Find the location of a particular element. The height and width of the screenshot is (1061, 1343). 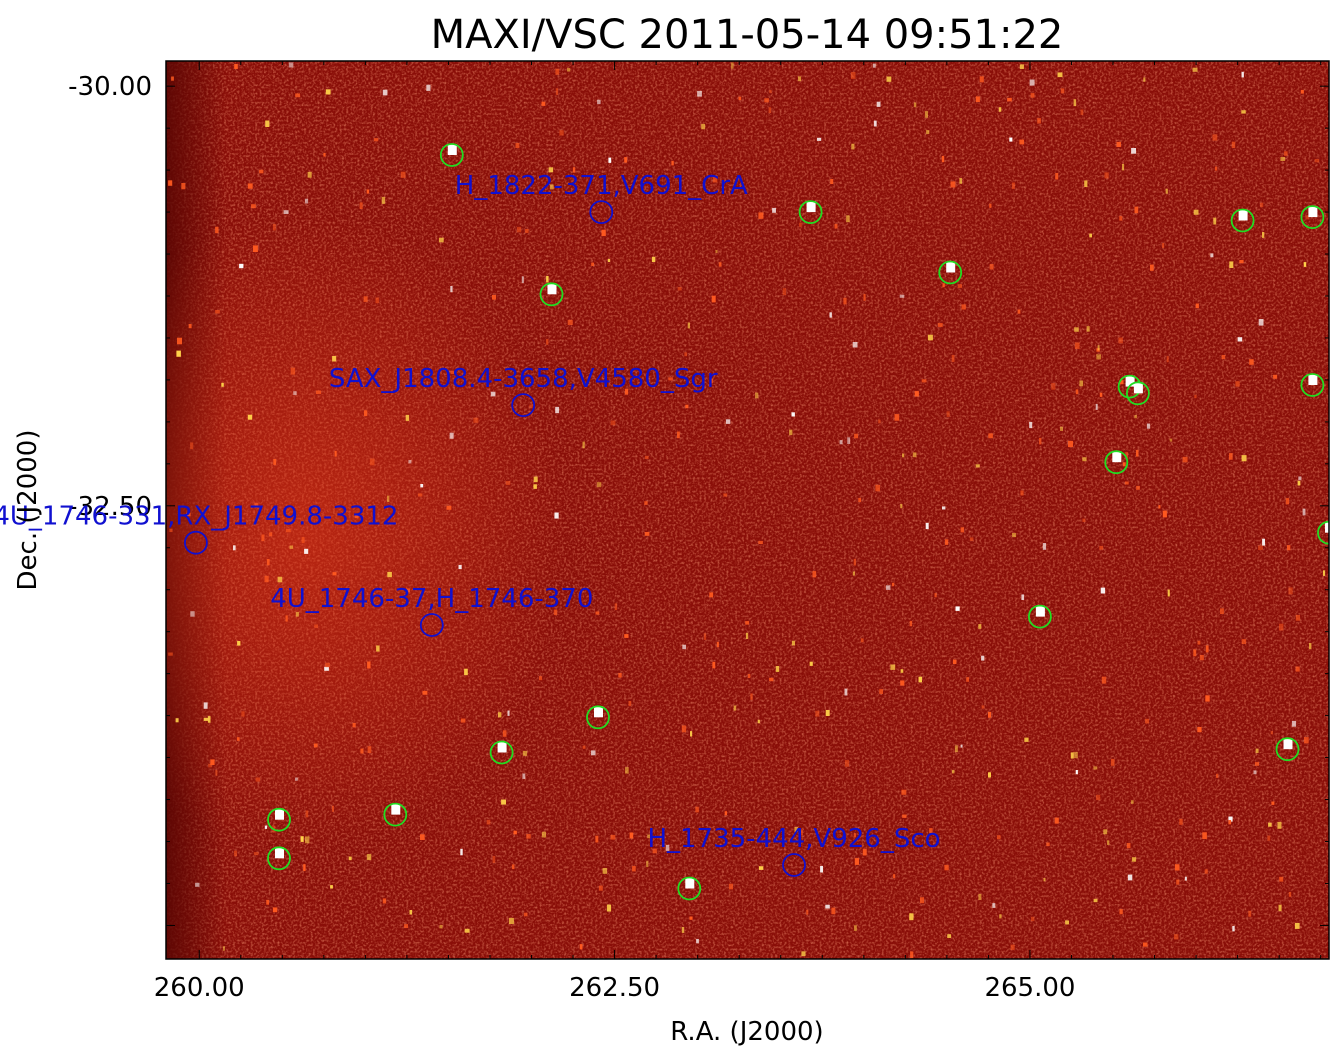

x-axis-title: R.A. (J2000) is located at coordinates (746, 1032).